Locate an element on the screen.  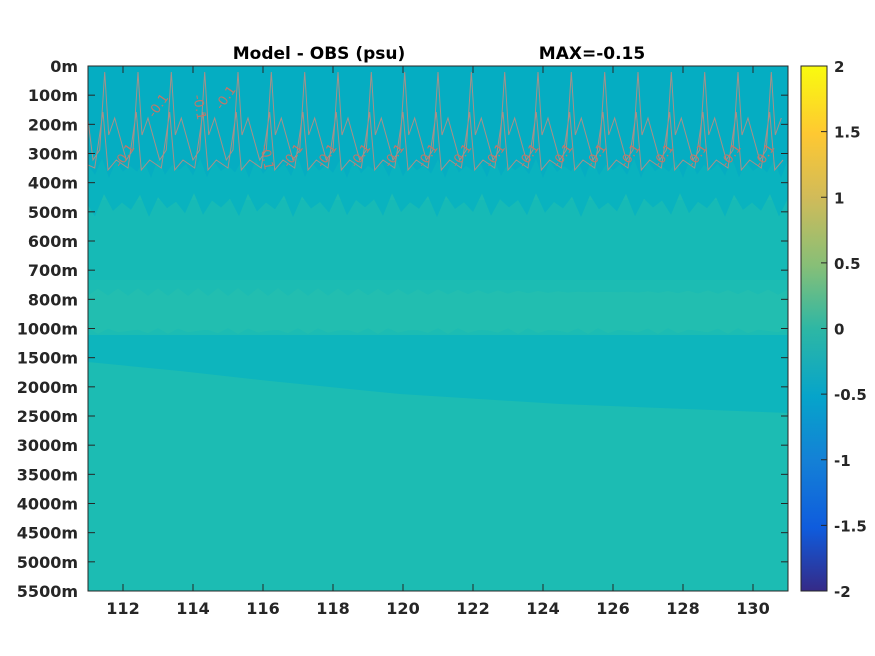
colorbar-tick-label: 0.5 is located at coordinates (847, 264).